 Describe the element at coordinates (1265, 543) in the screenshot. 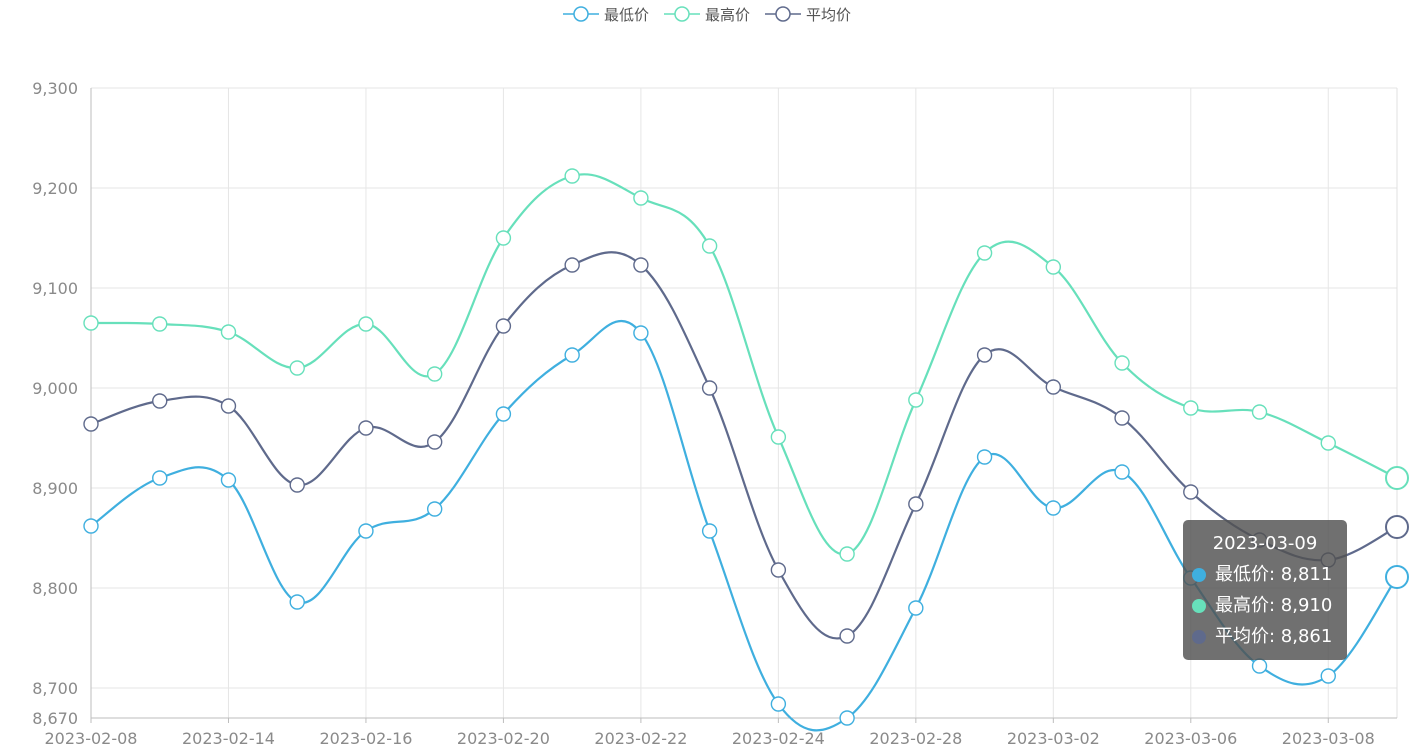

I see `tooltip-title: 2023-03-09` at that location.